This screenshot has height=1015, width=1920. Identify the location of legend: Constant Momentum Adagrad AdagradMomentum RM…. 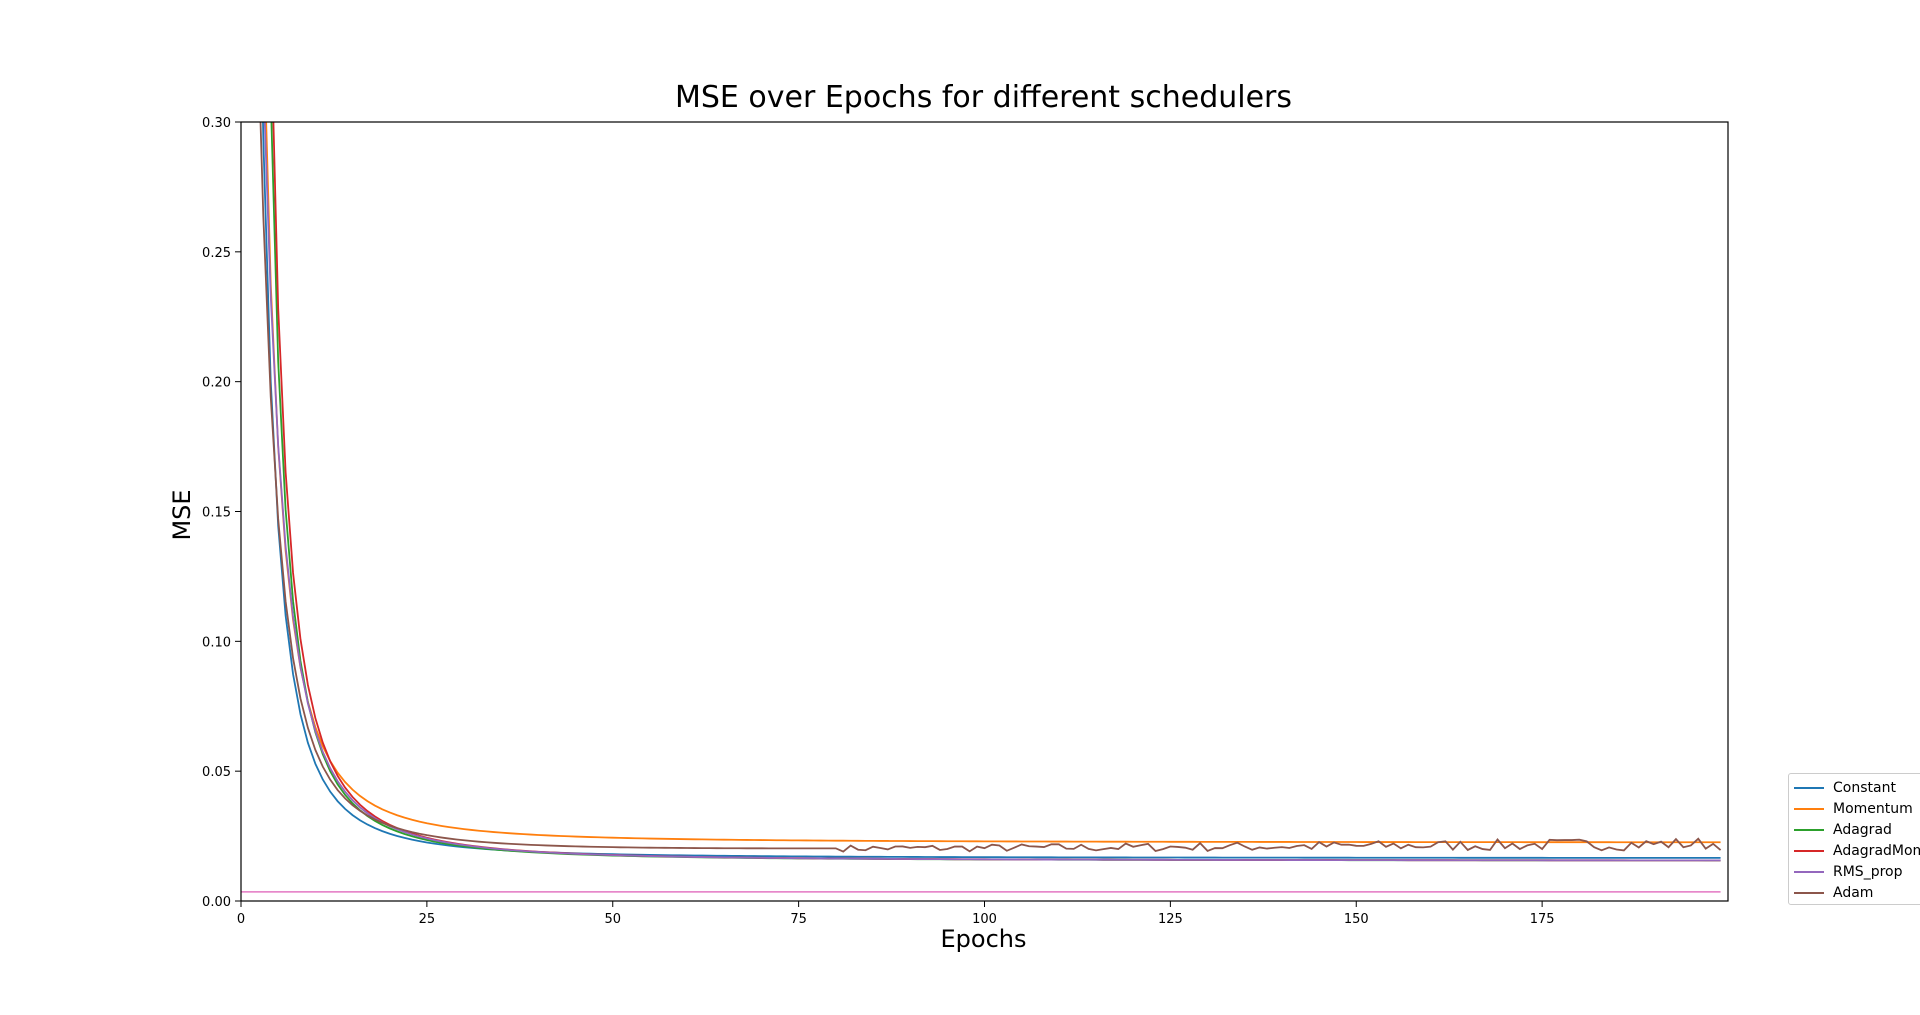
(1854, 839).